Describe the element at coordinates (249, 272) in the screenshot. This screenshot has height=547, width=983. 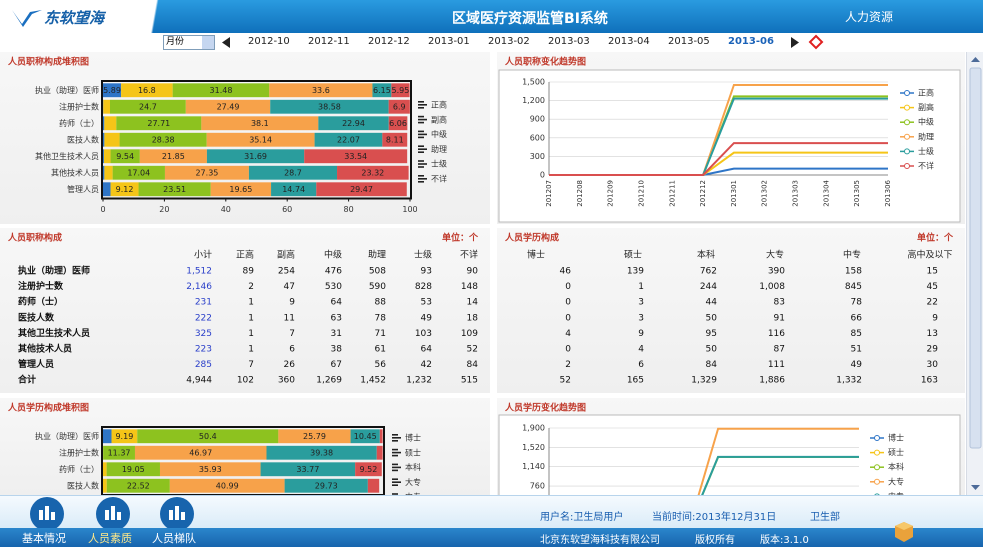
I see `table-cell: 89` at that location.